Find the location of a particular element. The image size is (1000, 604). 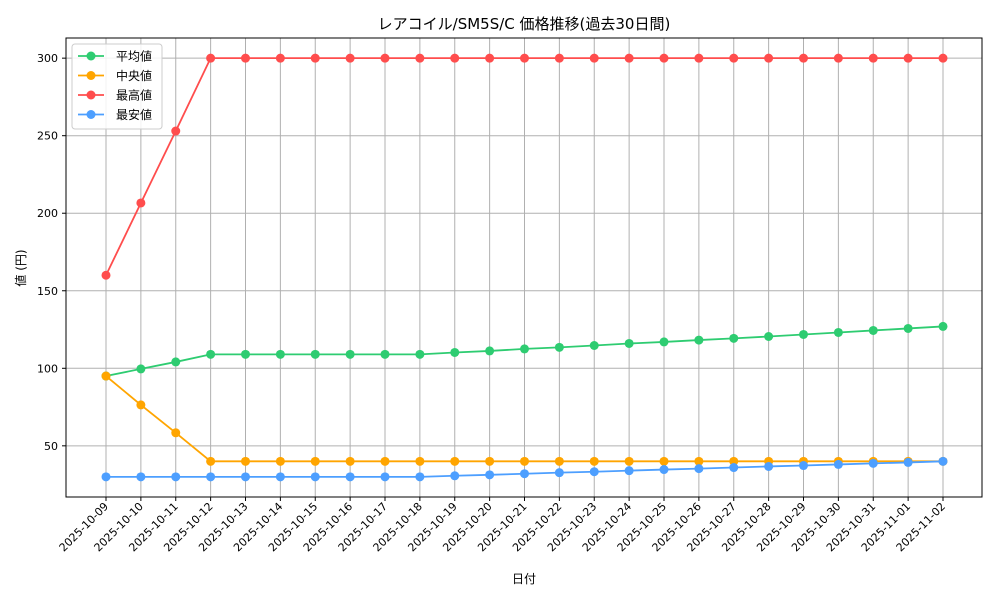

chart-title: レアコイル/SM5S/C 価格推移(過去30日間) is located at coordinates (524, 24).